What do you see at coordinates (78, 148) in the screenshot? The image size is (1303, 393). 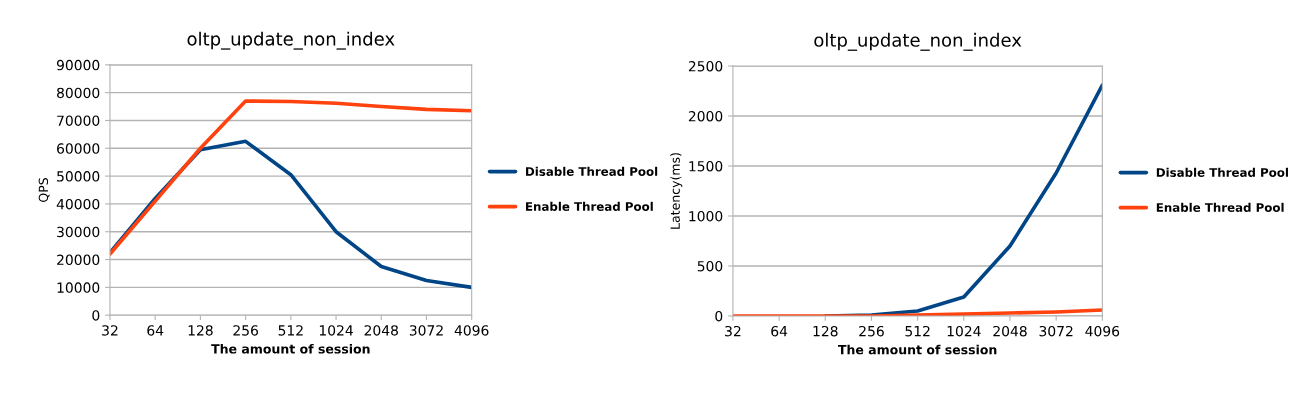 I see `y-tick-label: 60000` at bounding box center [78, 148].